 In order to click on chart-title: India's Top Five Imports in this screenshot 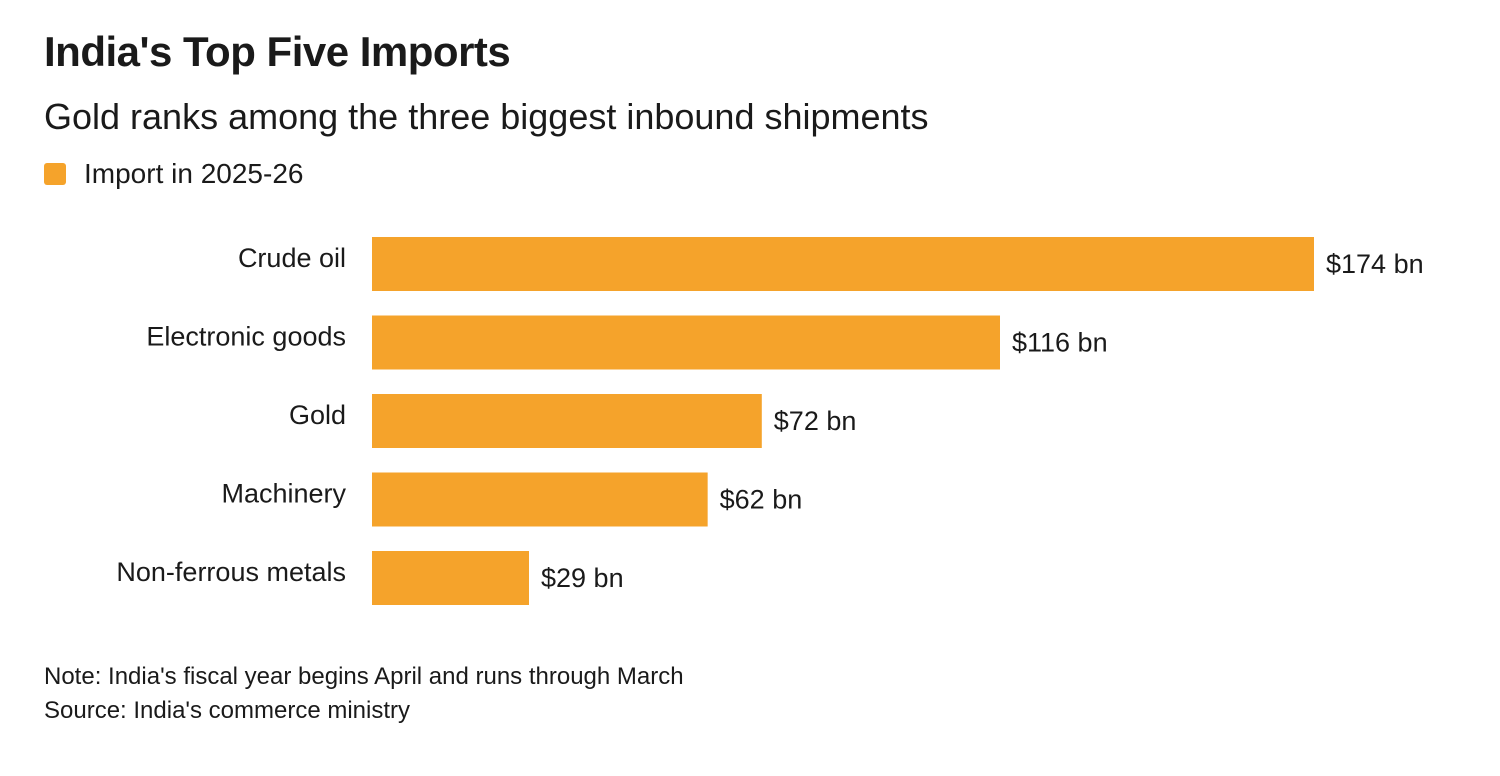, I will do `click(277, 51)`.